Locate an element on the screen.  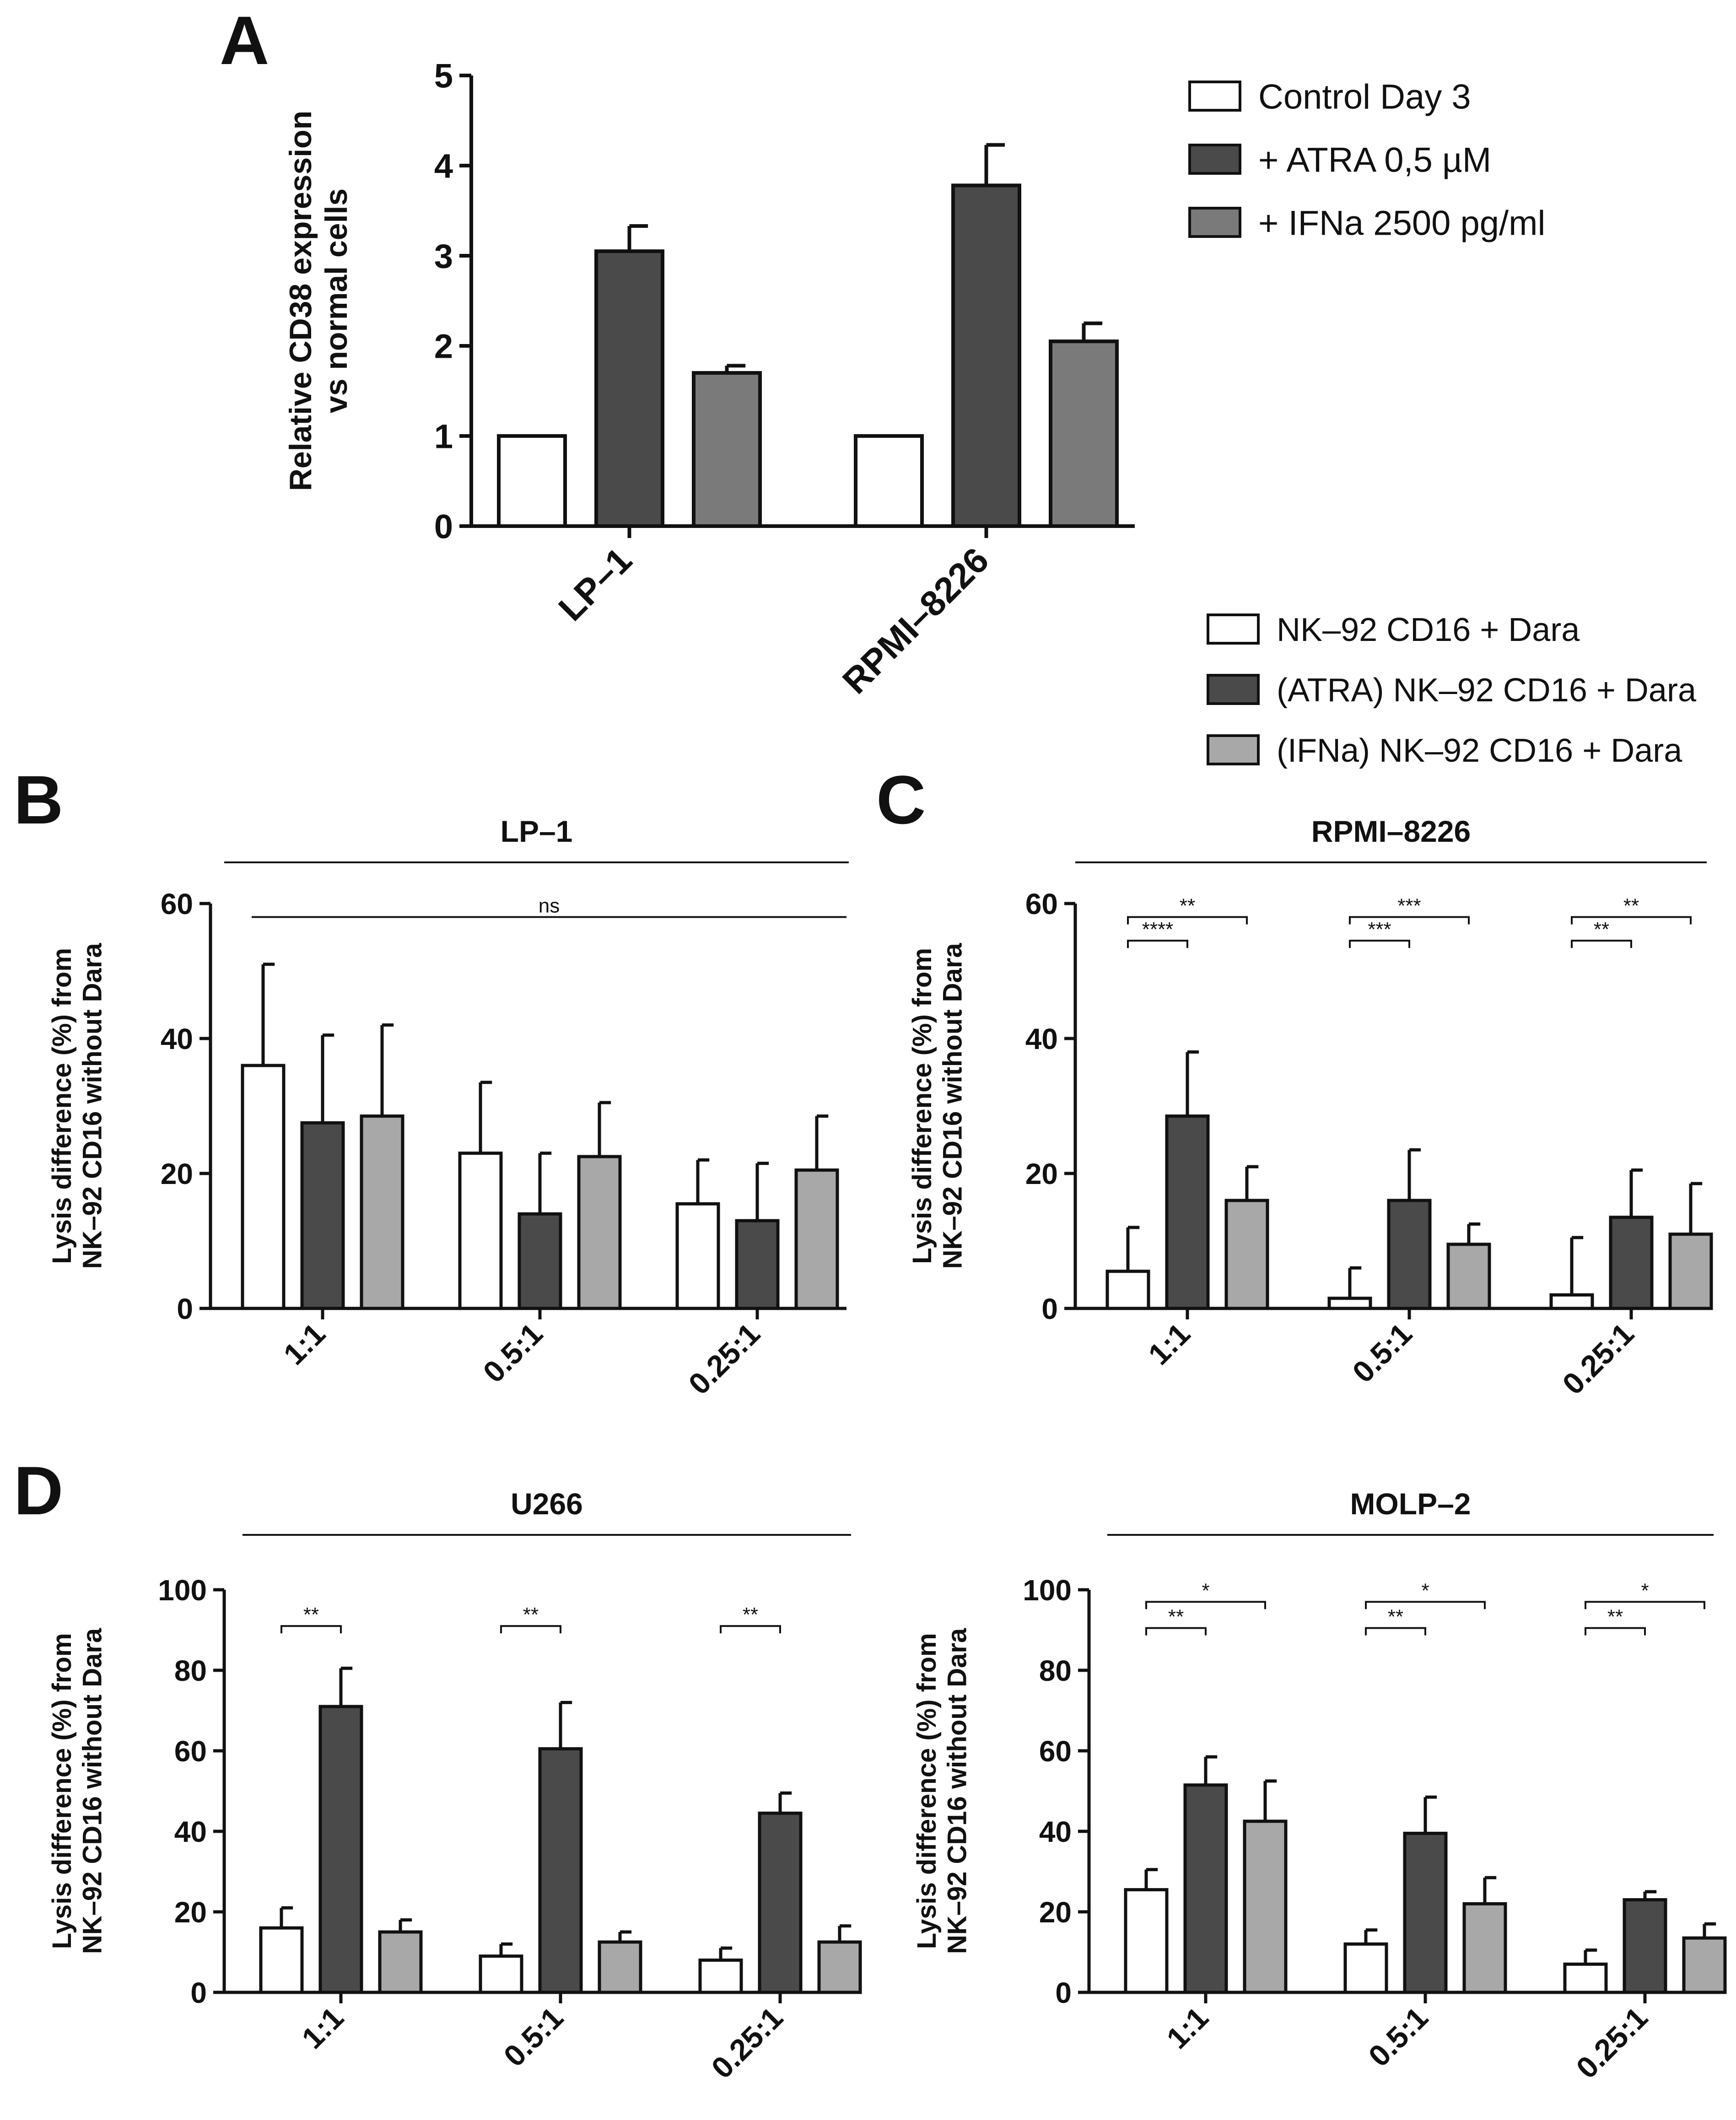
bar-LP1-s0 is located at coordinates (532, 481).